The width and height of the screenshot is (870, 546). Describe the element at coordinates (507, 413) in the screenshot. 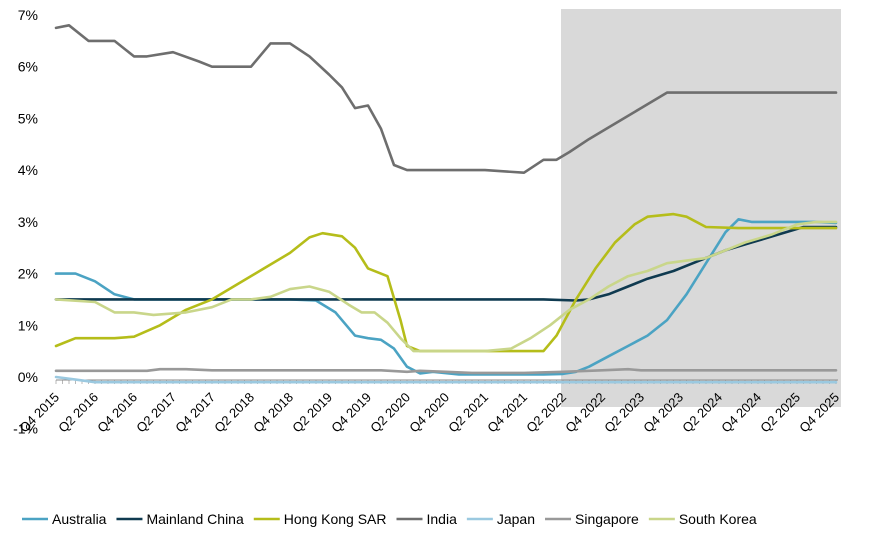

I see `x-tick-label: Q4 2021` at that location.